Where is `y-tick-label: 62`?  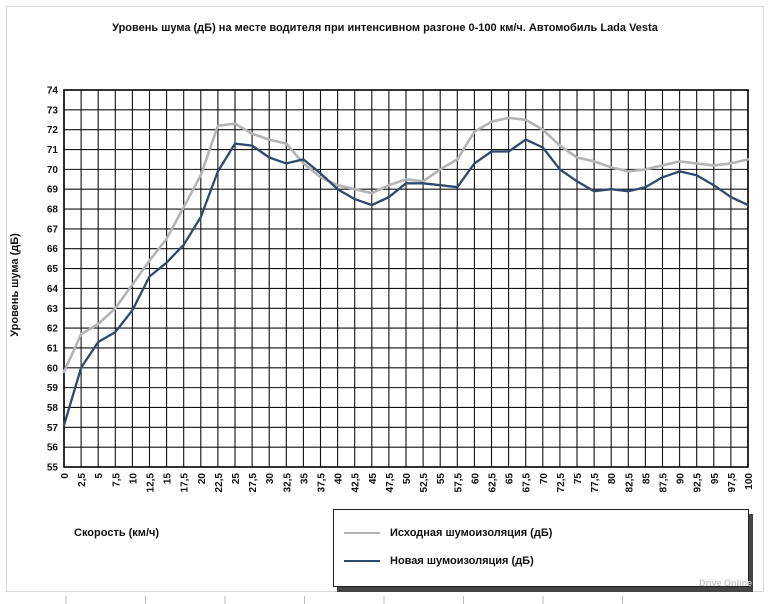 y-tick-label: 62 is located at coordinates (53, 329).